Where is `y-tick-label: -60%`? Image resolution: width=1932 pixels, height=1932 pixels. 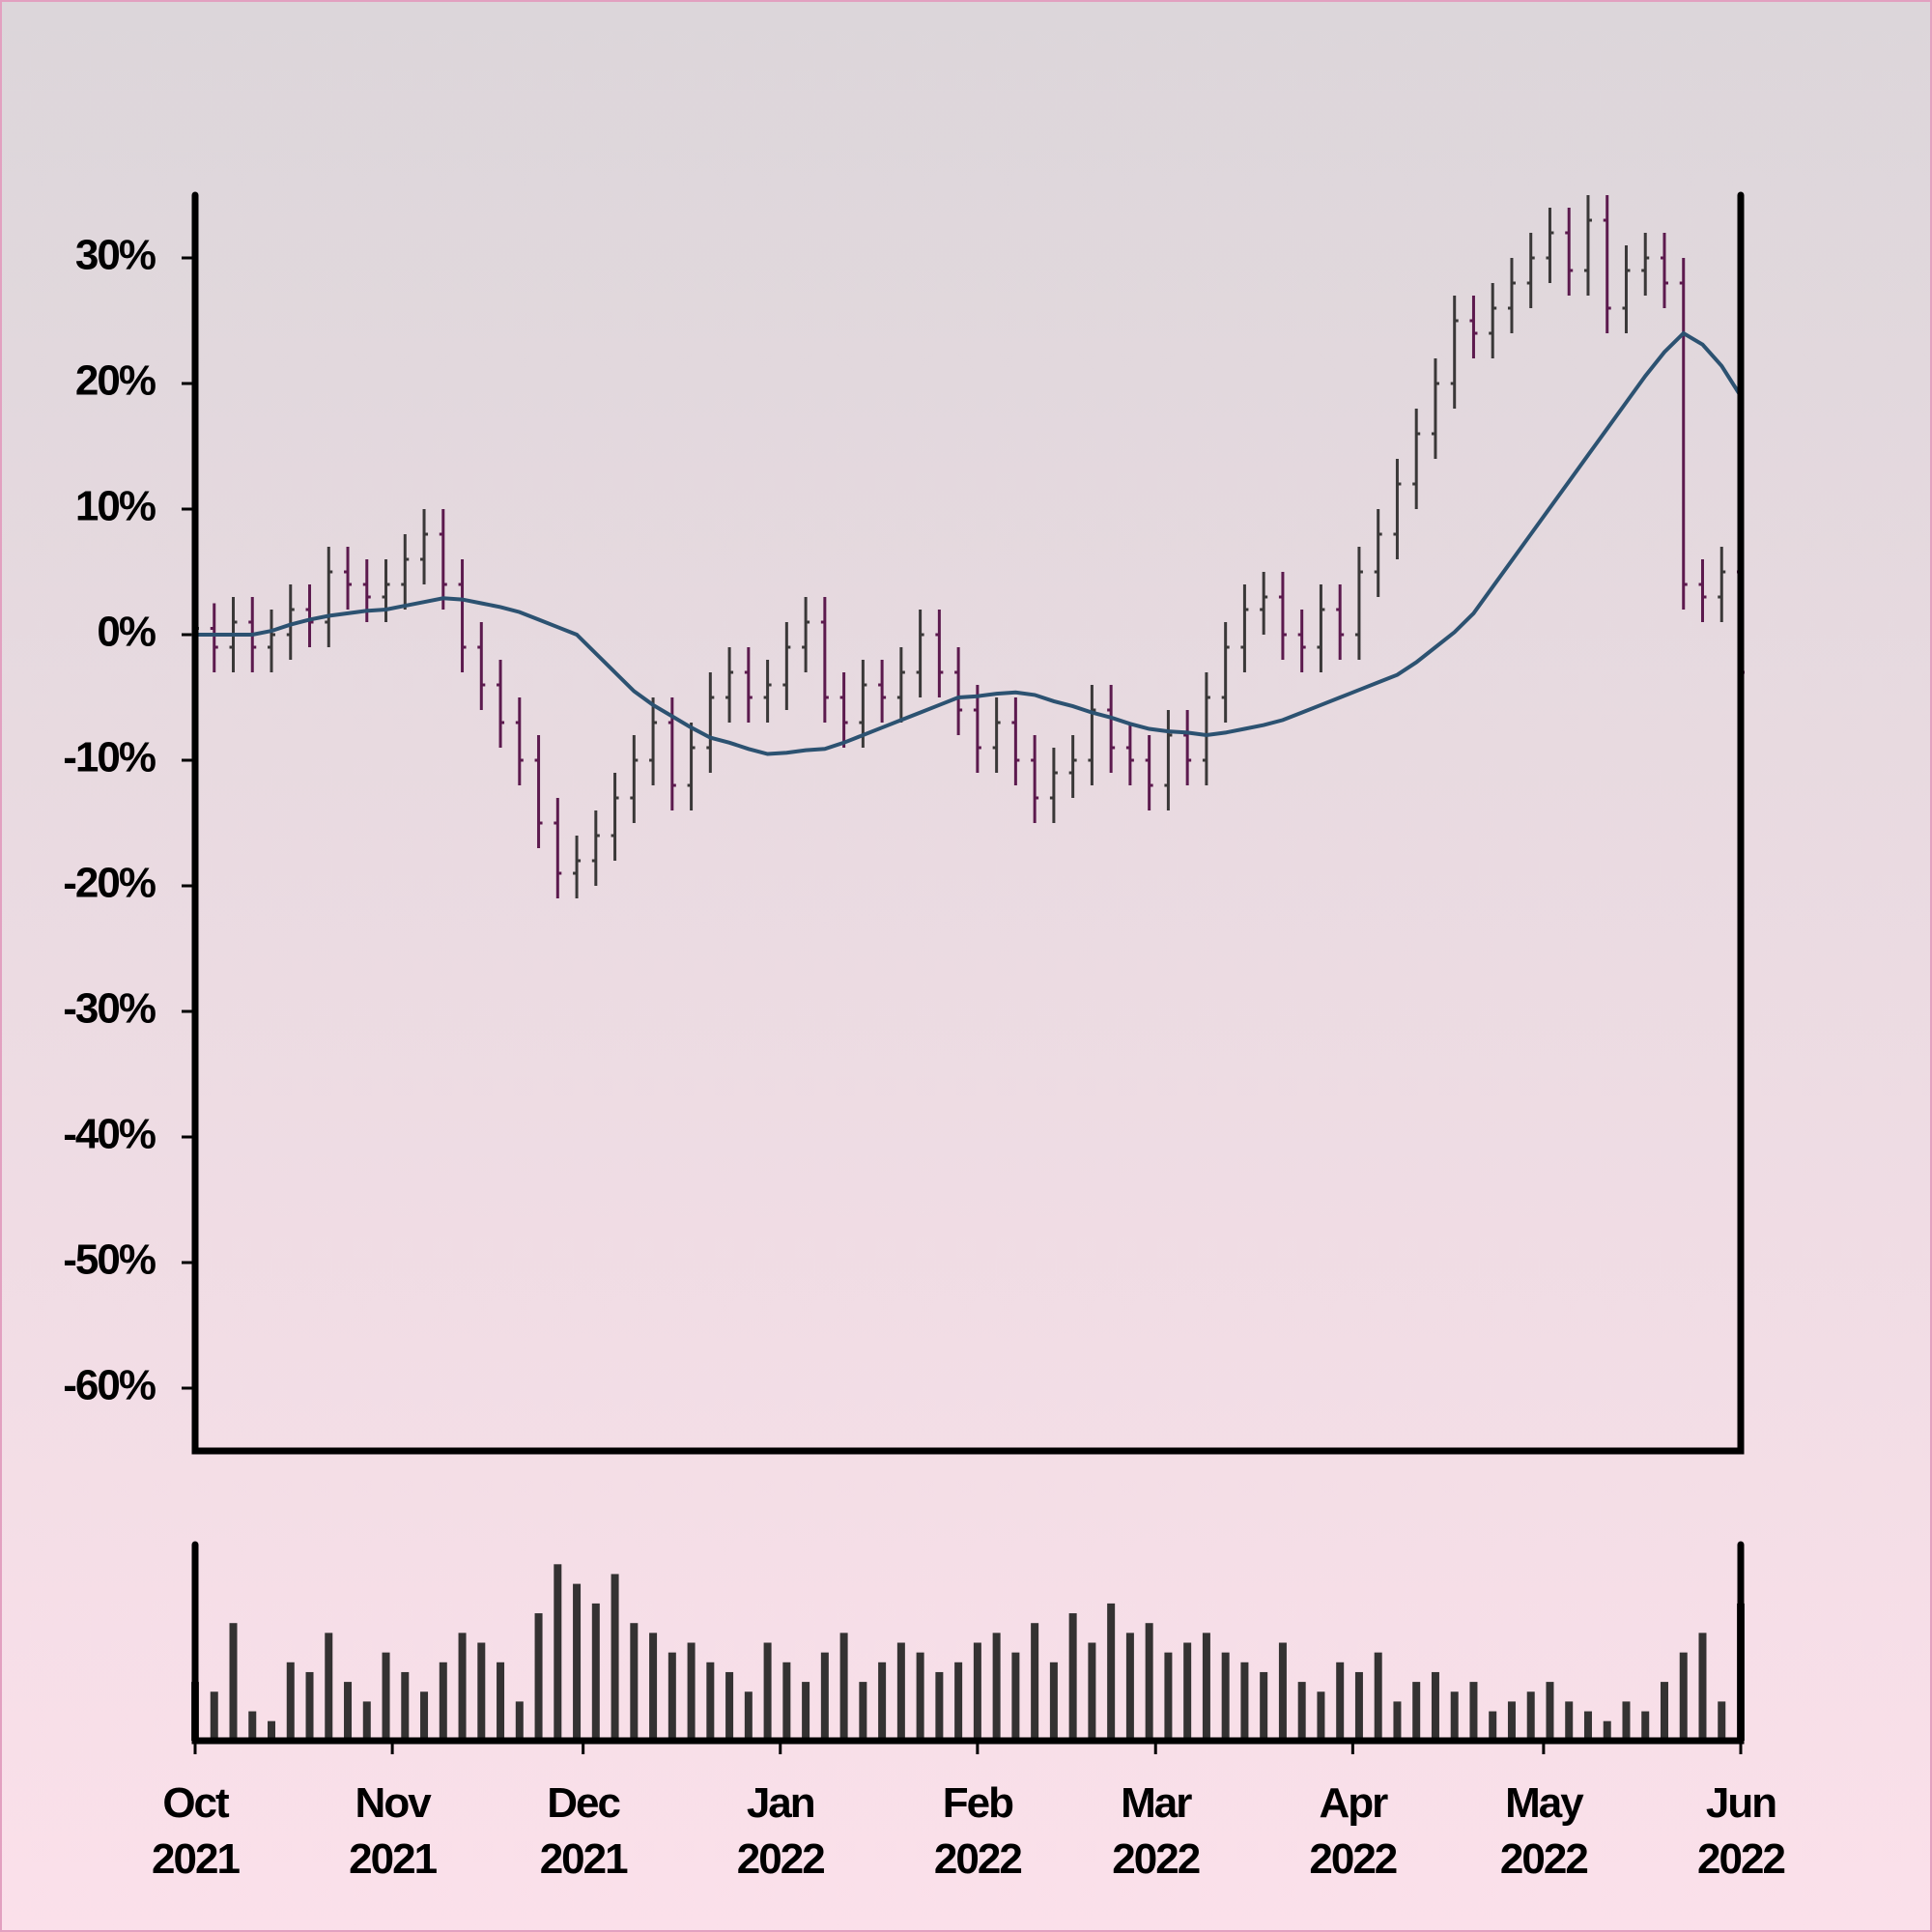
y-tick-label: -60% is located at coordinates (109, 1385).